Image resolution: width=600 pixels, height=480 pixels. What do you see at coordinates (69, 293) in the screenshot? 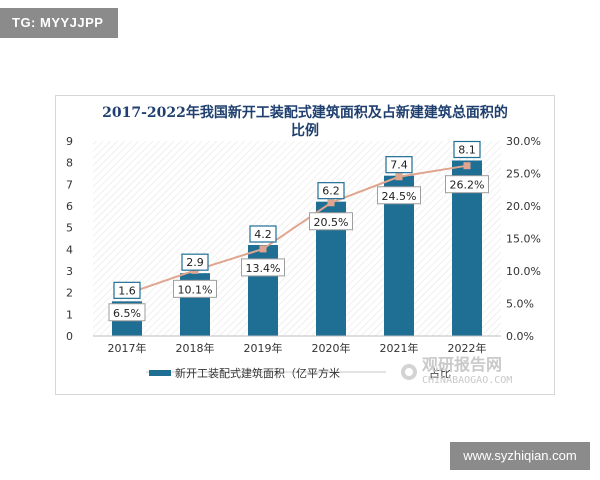
I see `y-left-tick-label: 2` at bounding box center [69, 293].